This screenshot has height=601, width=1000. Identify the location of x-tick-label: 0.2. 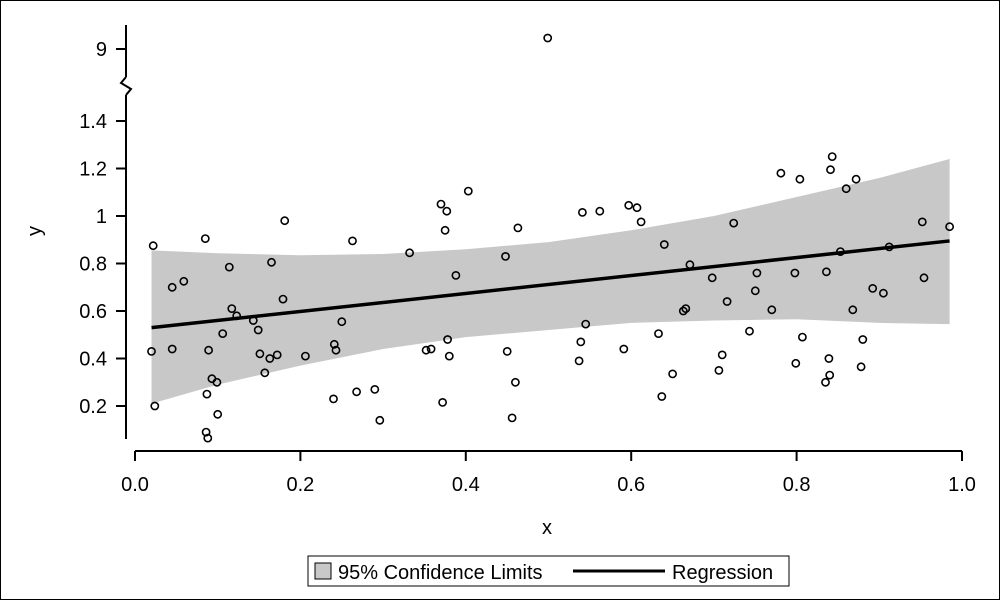
(300, 485).